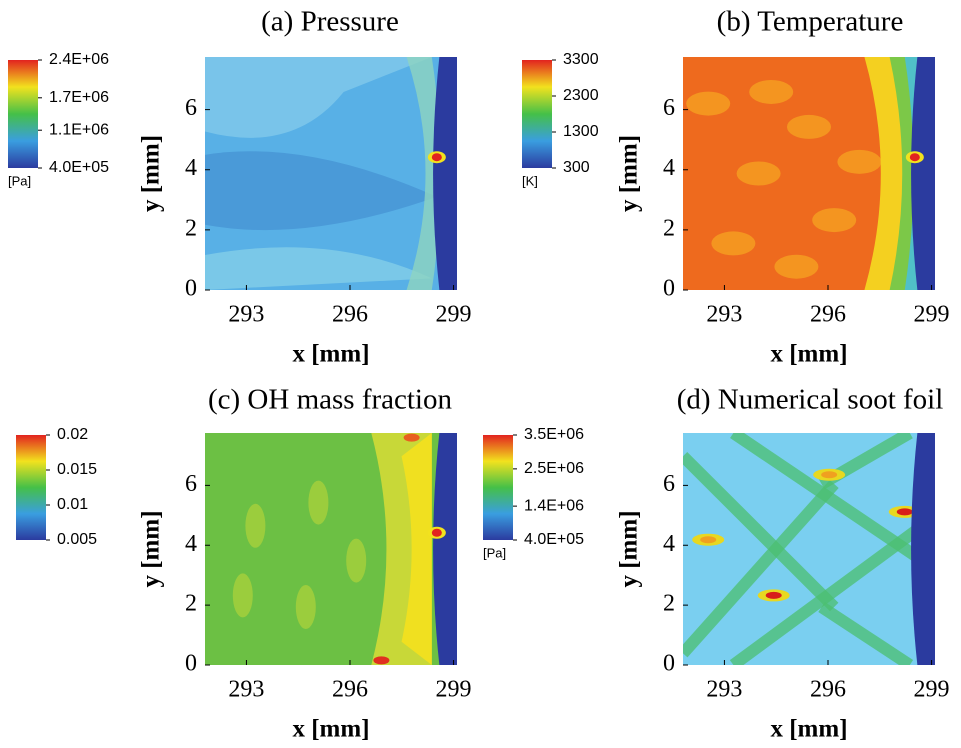 This screenshot has width=961, height=748. What do you see at coordinates (77, 539) in the screenshot?
I see `colorbar-label: 0.005` at bounding box center [77, 539].